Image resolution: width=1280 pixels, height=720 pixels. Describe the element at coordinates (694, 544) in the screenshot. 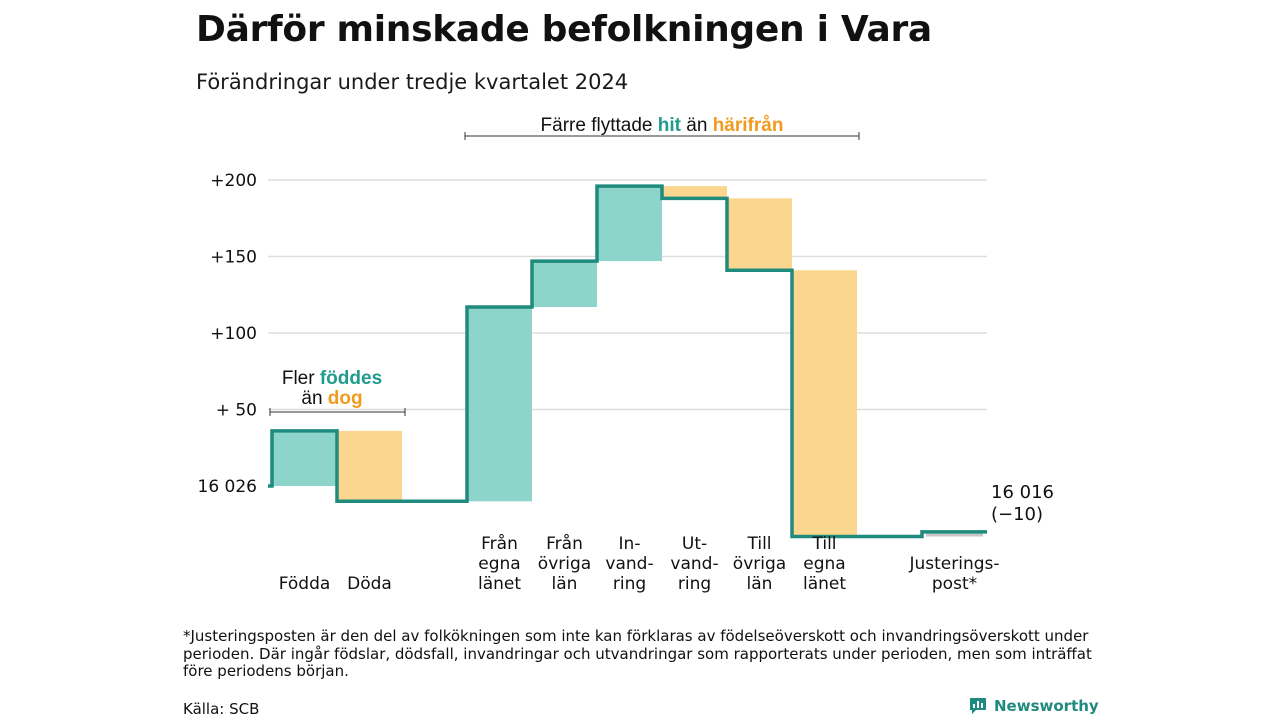

I see `category-label: Ut-` at that location.